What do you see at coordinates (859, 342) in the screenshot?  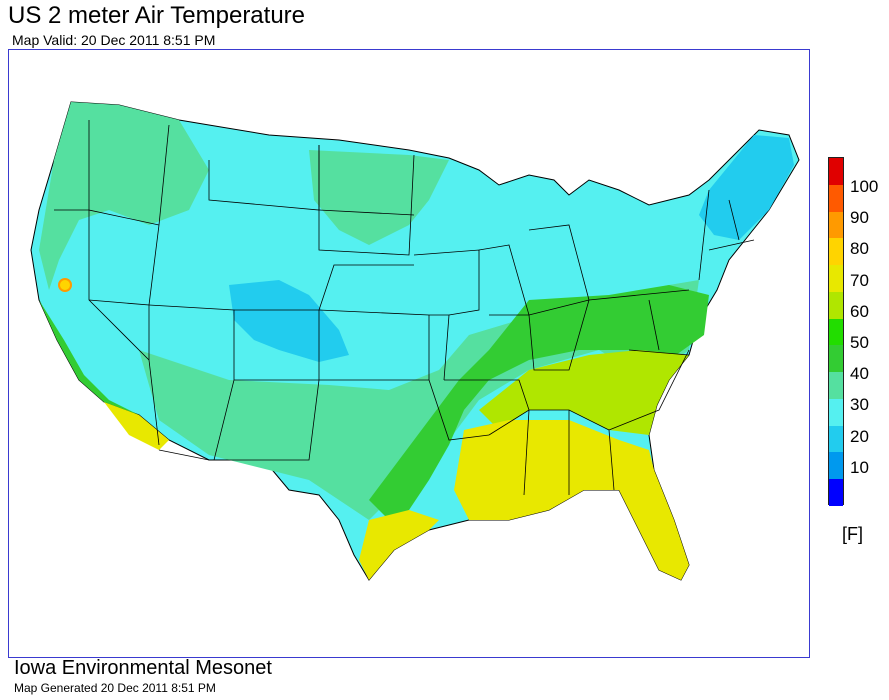 I see `legend-label: 50` at bounding box center [859, 342].